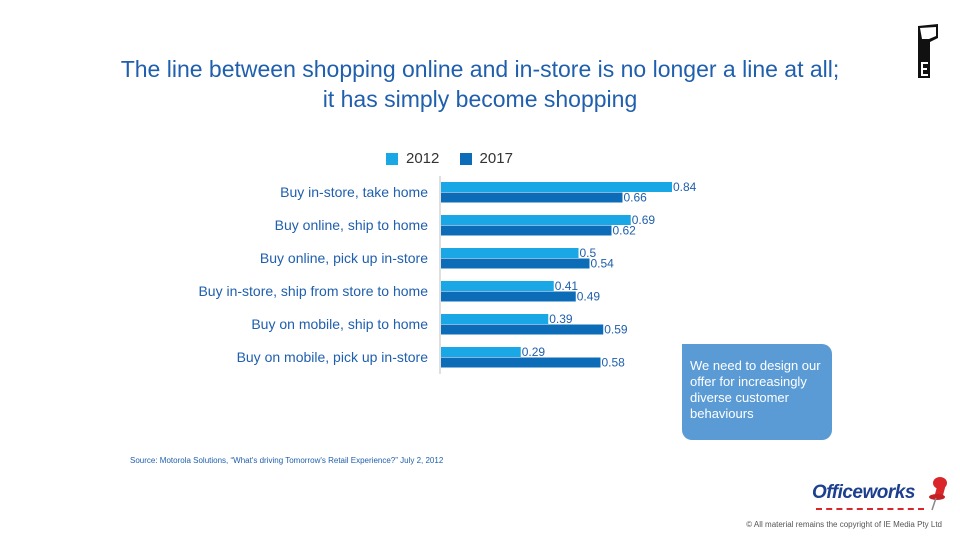 The image size is (960, 538). Describe the element at coordinates (423, 158) in the screenshot. I see `legend-label-2012: 2012` at that location.